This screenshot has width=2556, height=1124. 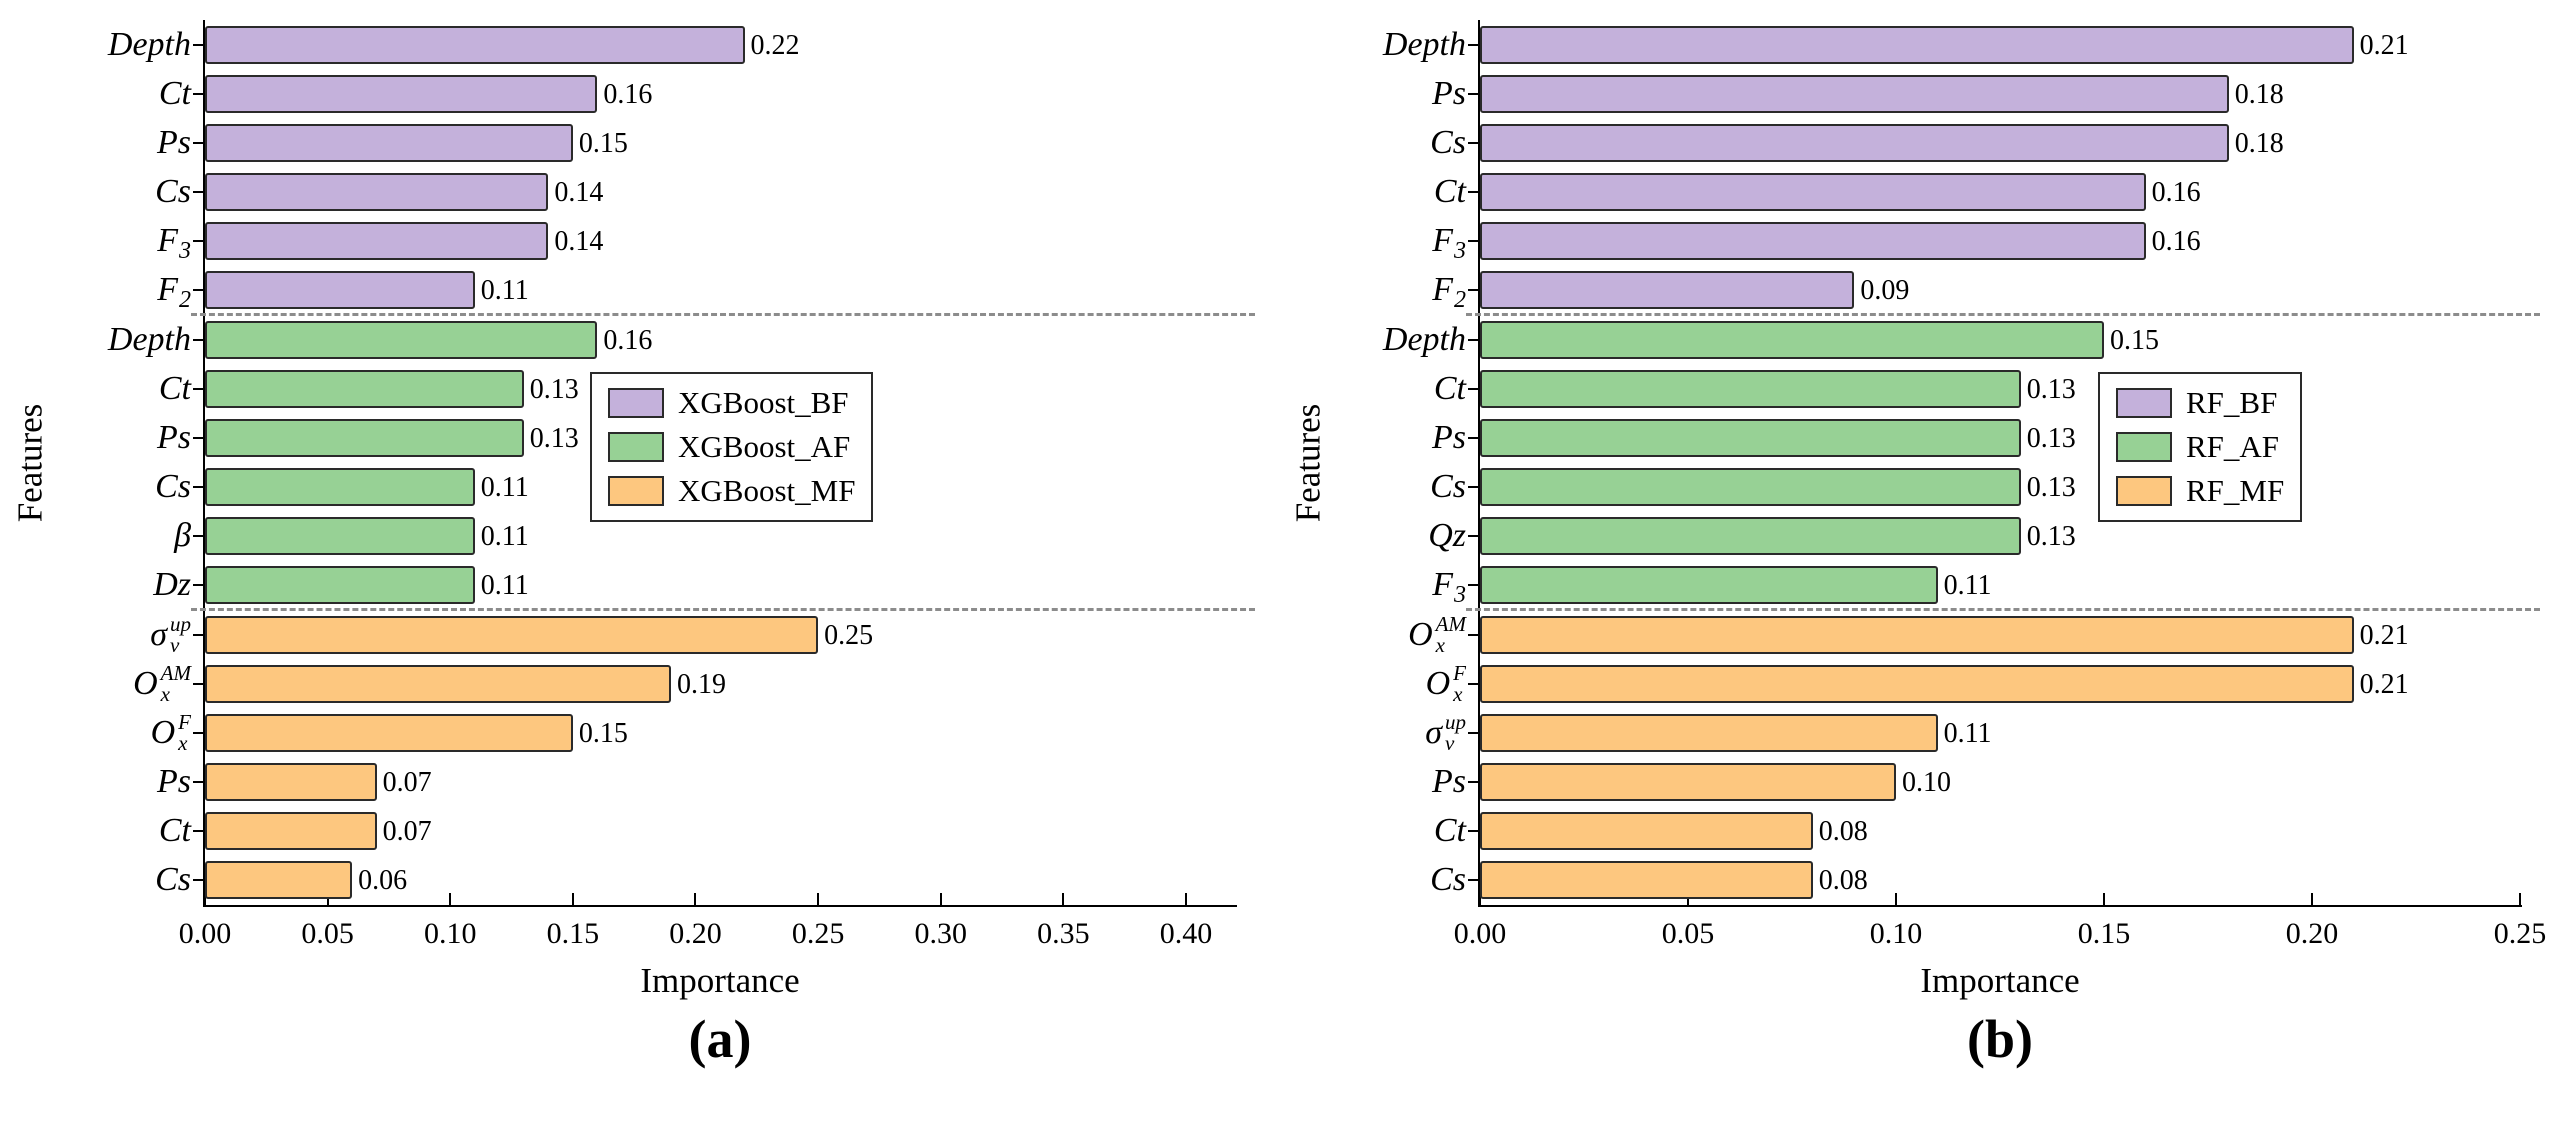 What do you see at coordinates (2235, 491) in the screenshot?
I see `legend-label: RF_MF` at bounding box center [2235, 491].